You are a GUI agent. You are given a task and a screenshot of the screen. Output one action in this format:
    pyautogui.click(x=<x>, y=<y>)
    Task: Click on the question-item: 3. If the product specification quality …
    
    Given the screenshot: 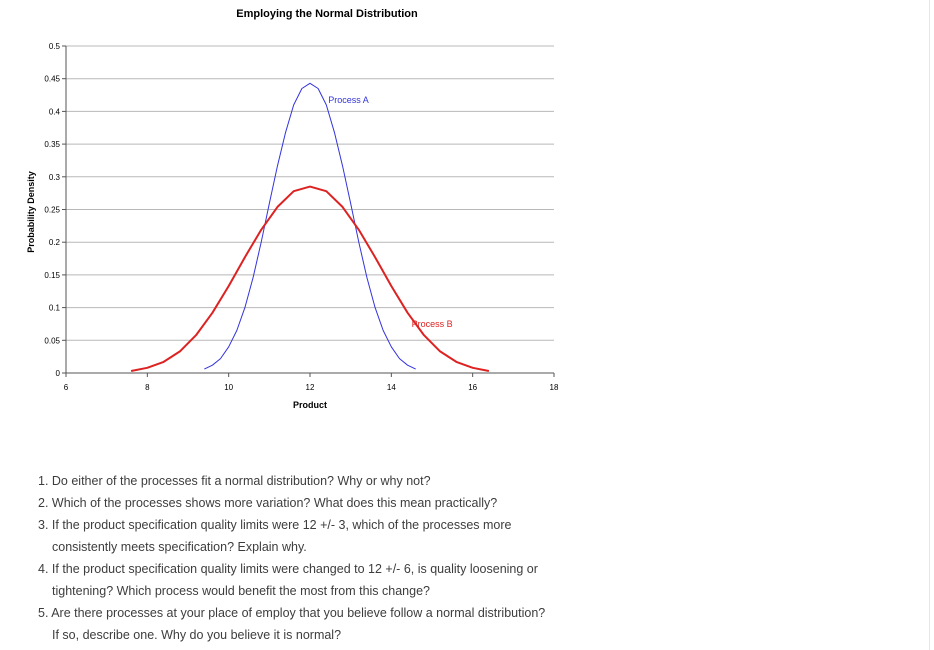 What is the action you would take?
    pyautogui.click(x=318, y=536)
    